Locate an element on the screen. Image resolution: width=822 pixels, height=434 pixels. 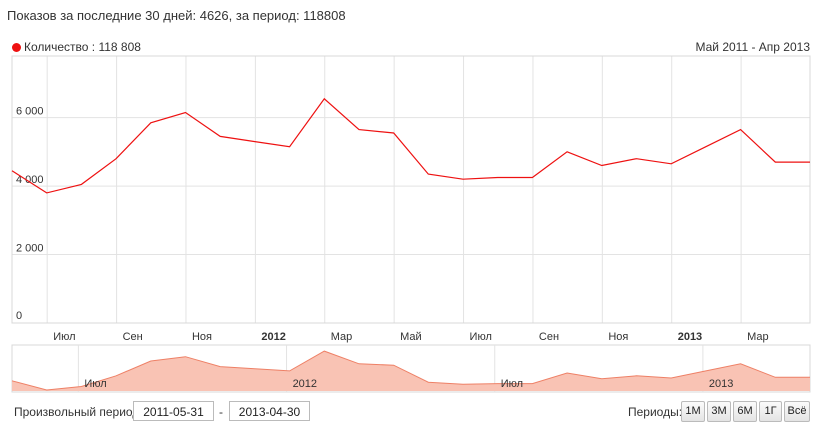
navigator-line is located at coordinates (410, 370).